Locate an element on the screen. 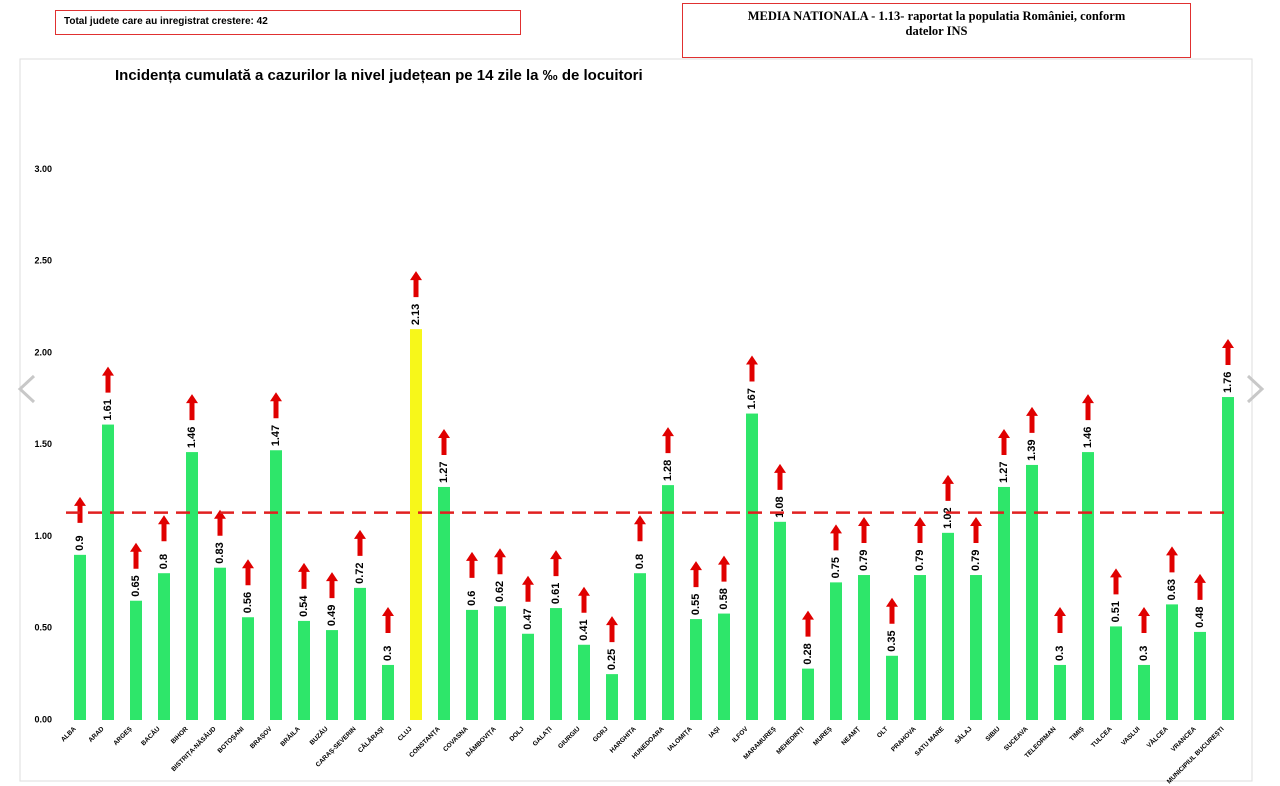  value-label: 0.6 is located at coordinates (472, 598).